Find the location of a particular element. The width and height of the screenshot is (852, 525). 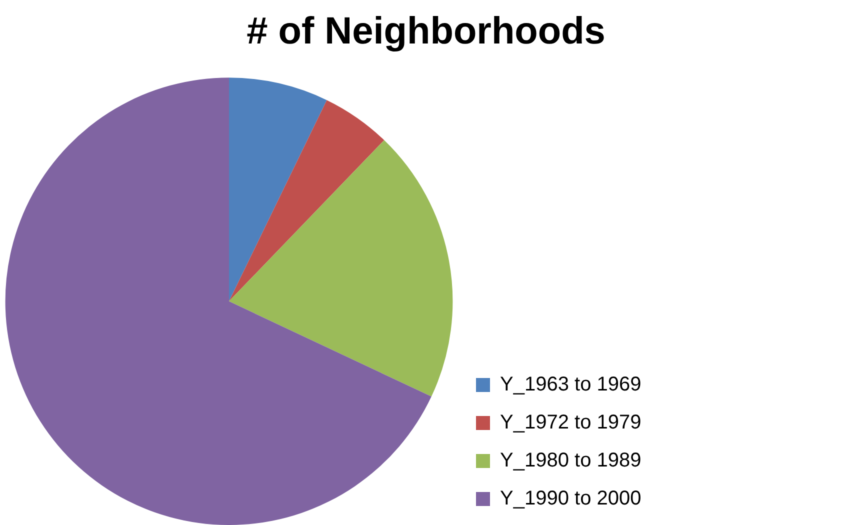

legend-label: Y_1990 to 2000 is located at coordinates (571, 499).